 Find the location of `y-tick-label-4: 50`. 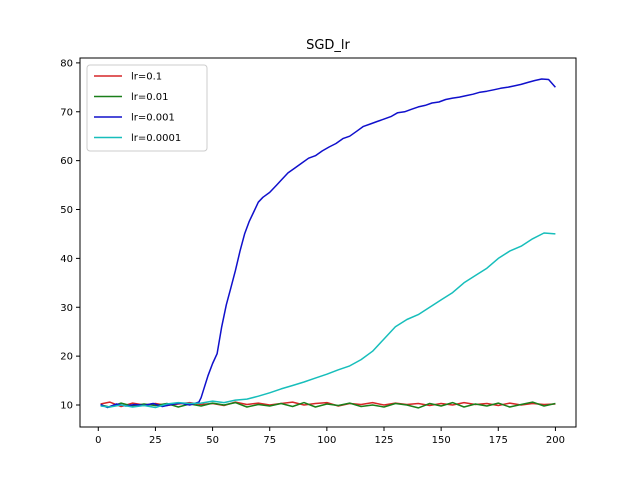

y-tick-label-4: 50 is located at coordinates (66, 210).